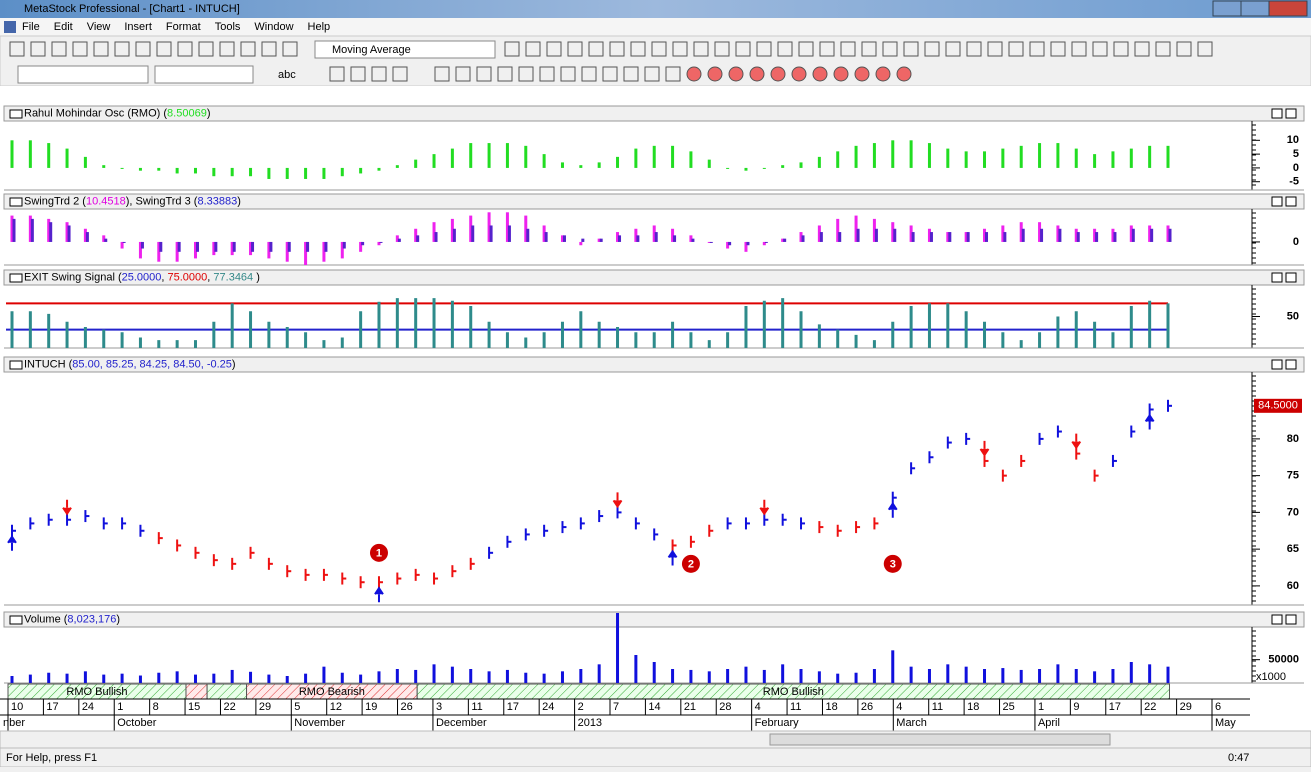 The width and height of the screenshot is (1311, 772). What do you see at coordinates (138, 27) in the screenshot?
I see `menu-item: Insert` at bounding box center [138, 27].